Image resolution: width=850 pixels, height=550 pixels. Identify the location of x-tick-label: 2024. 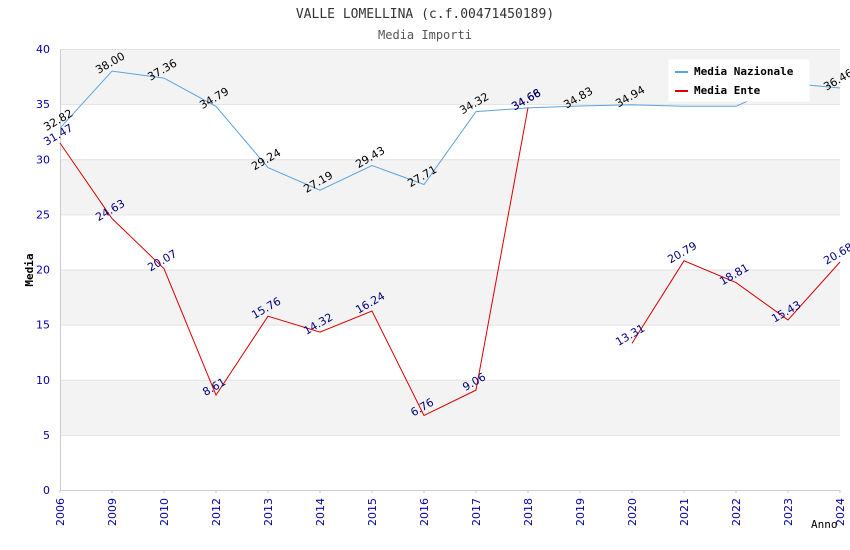
(840, 512).